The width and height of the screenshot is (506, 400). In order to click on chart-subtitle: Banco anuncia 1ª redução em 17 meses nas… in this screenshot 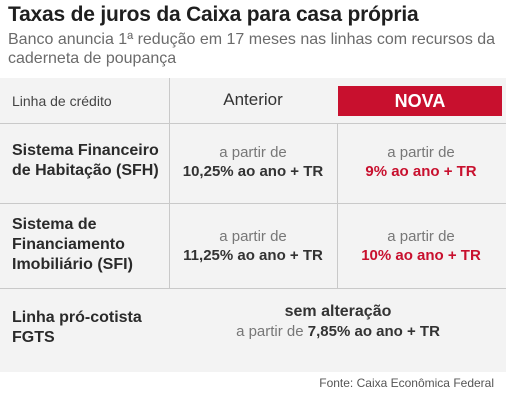, I will do `click(252, 49)`.